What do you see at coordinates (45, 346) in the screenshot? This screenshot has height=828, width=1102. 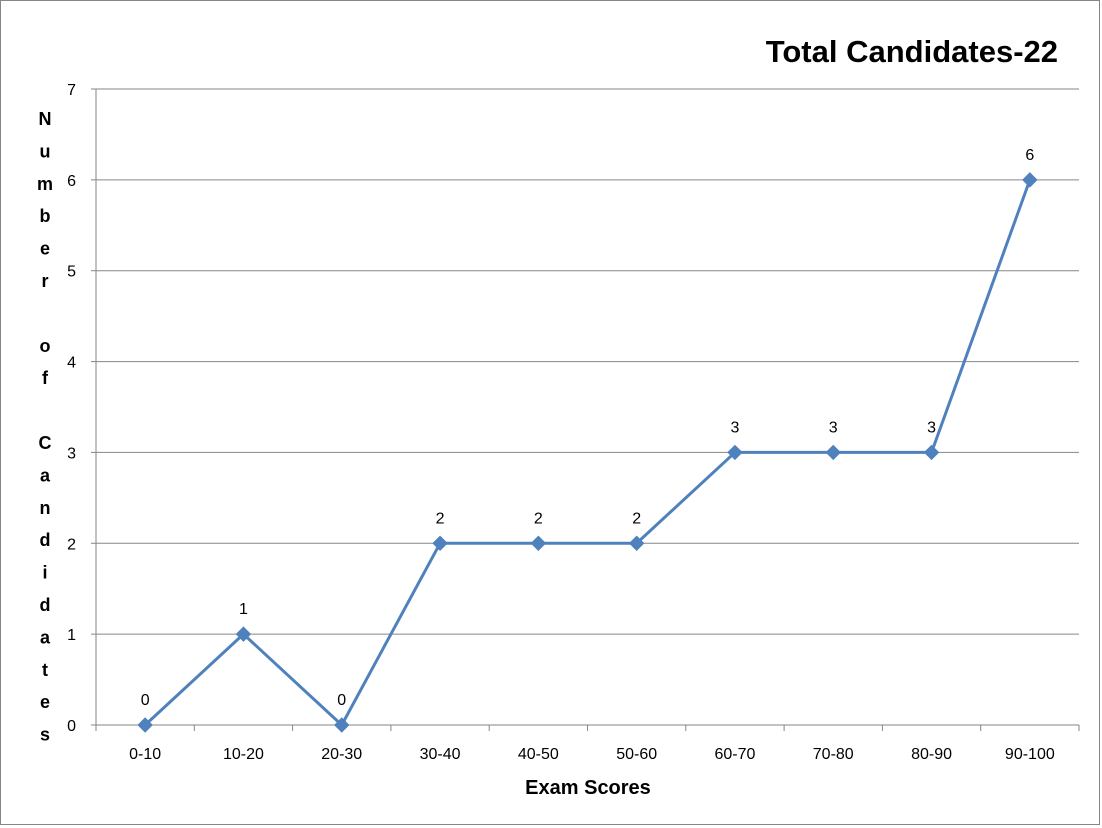 I see `y-axis-title-char: o` at bounding box center [45, 346].